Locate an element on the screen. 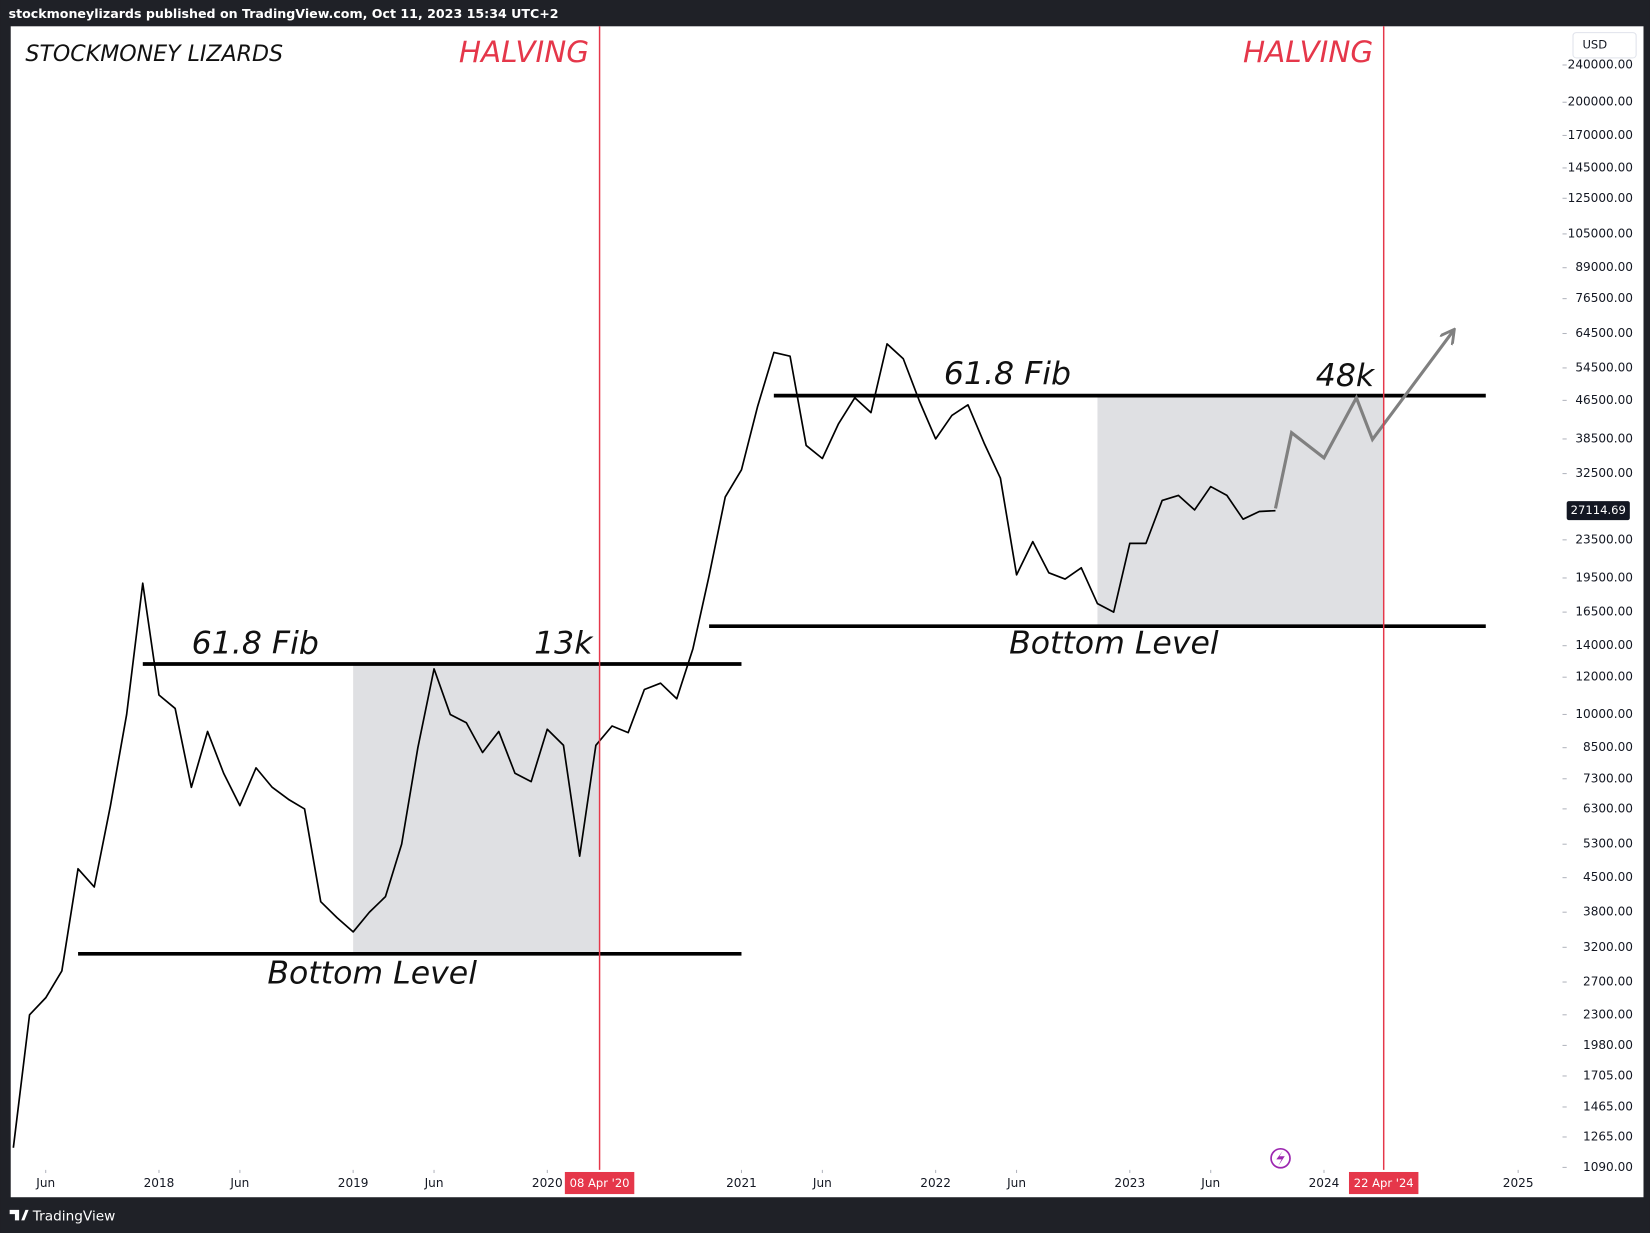 The height and width of the screenshot is (1233, 1650). y-tick-label: 5300.00 is located at coordinates (1608, 844).